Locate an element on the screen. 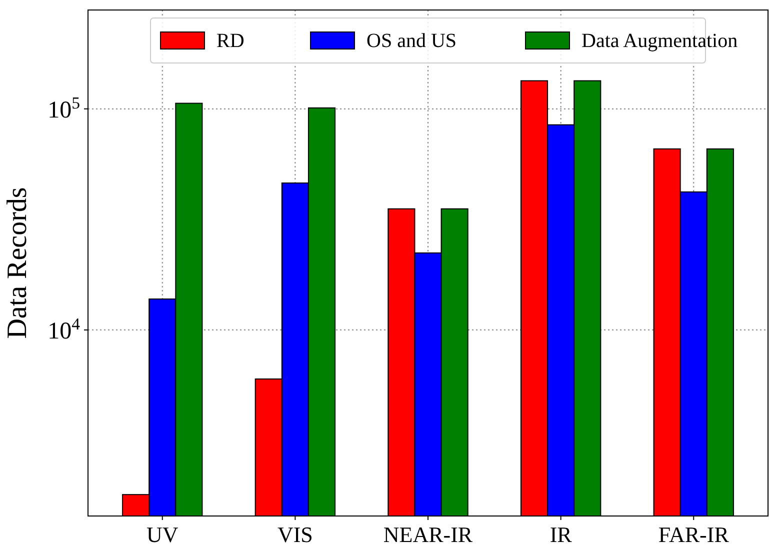  x-tick-label: UV is located at coordinates (162, 534).